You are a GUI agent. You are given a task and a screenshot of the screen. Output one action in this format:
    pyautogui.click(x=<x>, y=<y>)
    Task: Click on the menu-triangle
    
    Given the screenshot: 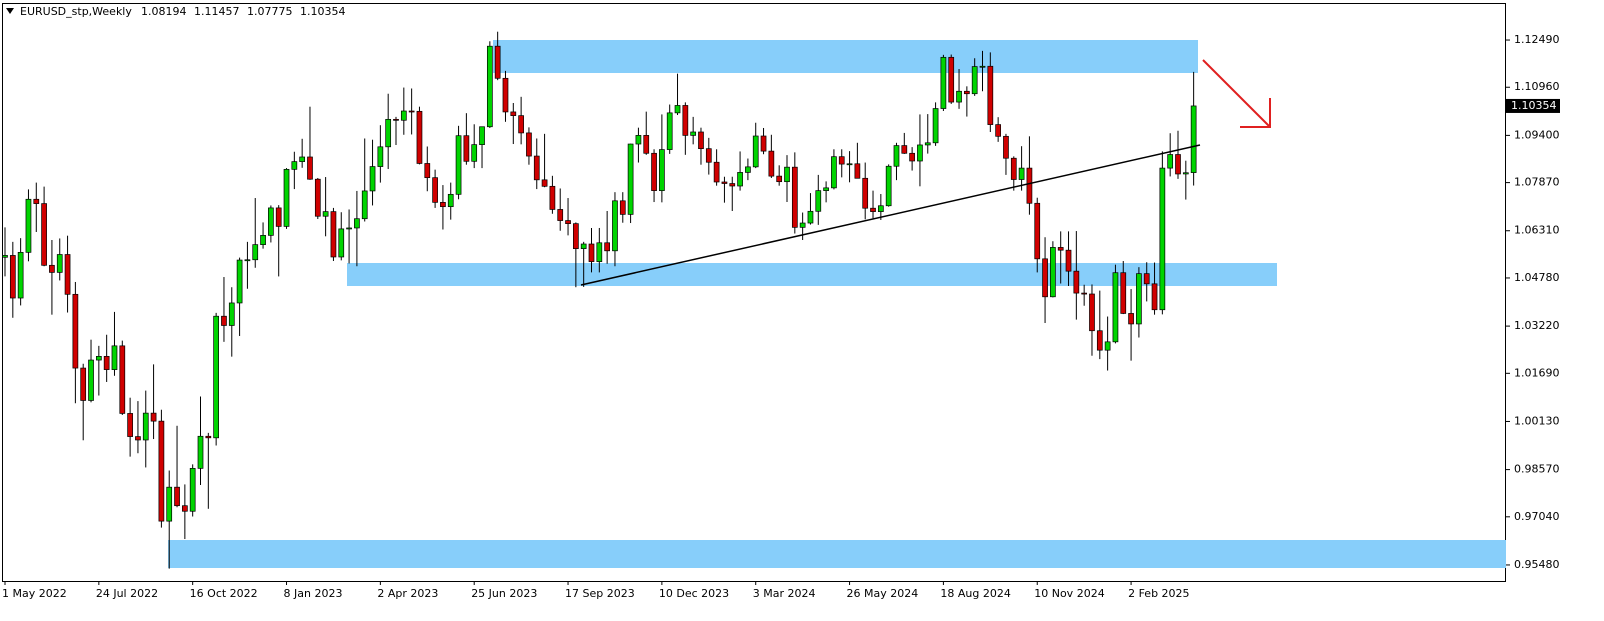 What is the action you would take?
    pyautogui.click(x=10, y=11)
    